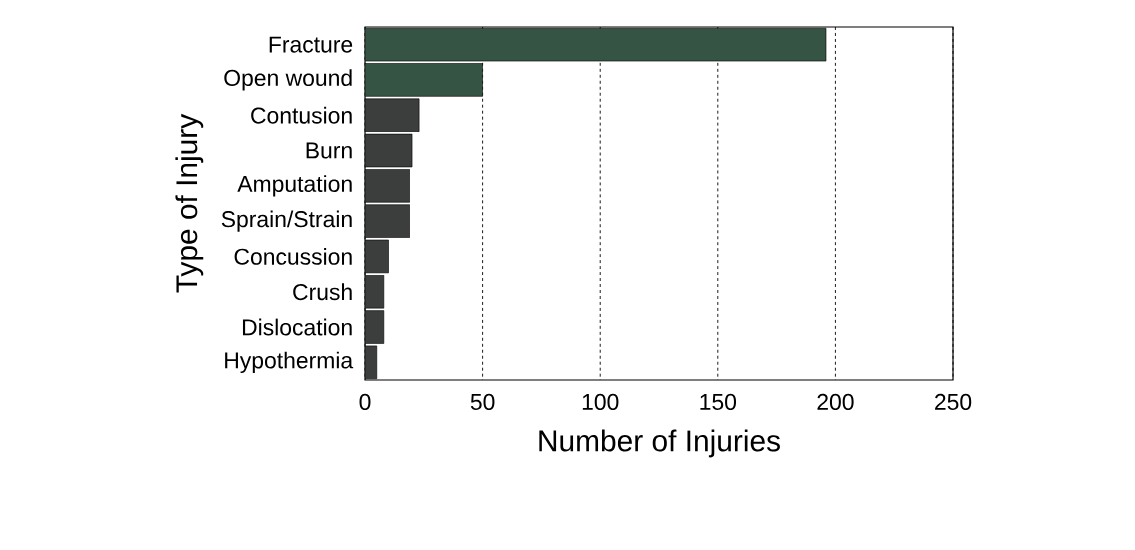 The height and width of the screenshot is (550, 1135). Describe the element at coordinates (294, 186) in the screenshot. I see `y-tick-label: Amputation` at that location.